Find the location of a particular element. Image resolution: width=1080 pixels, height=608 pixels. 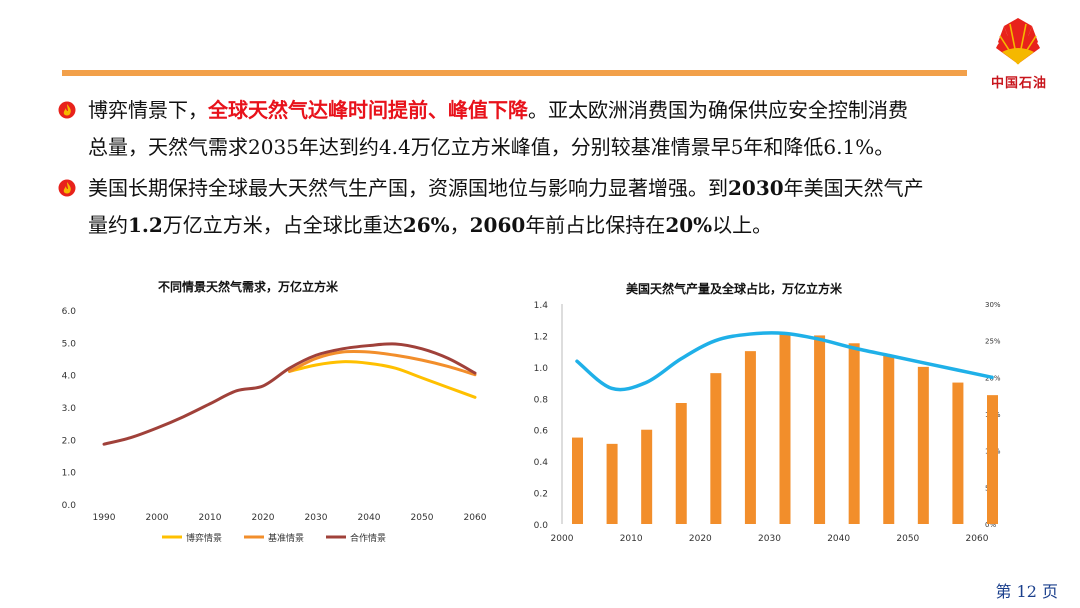

legend-label: 博弈情景 is located at coordinates (204, 538).